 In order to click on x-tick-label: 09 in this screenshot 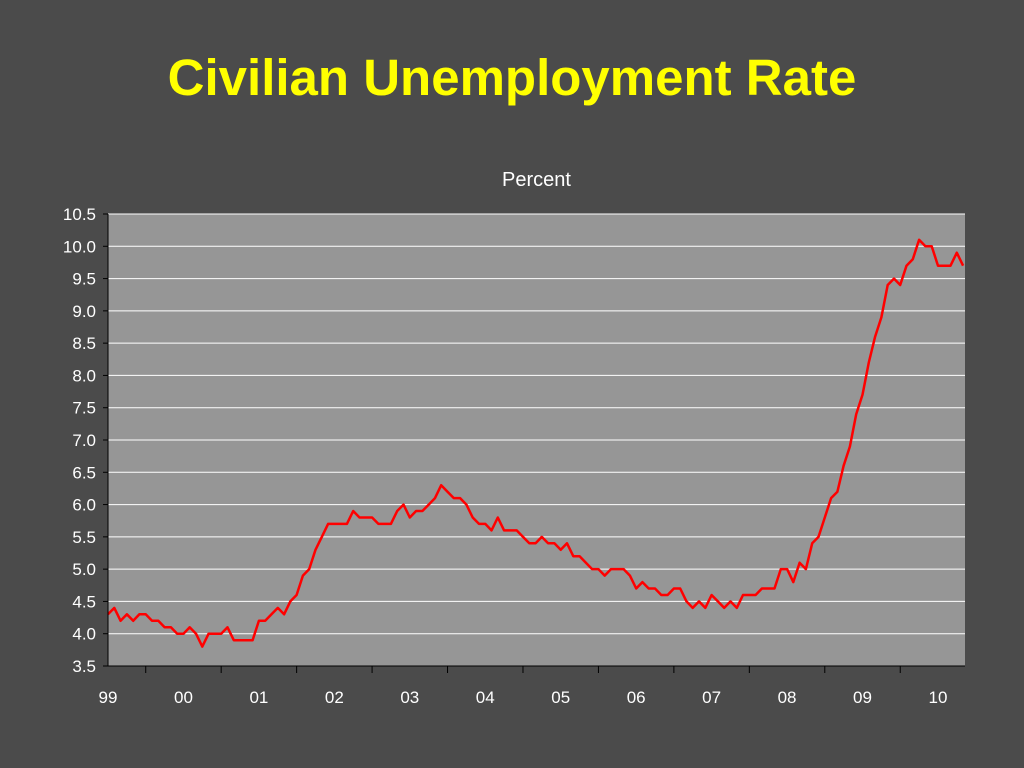, I will do `click(862, 697)`.